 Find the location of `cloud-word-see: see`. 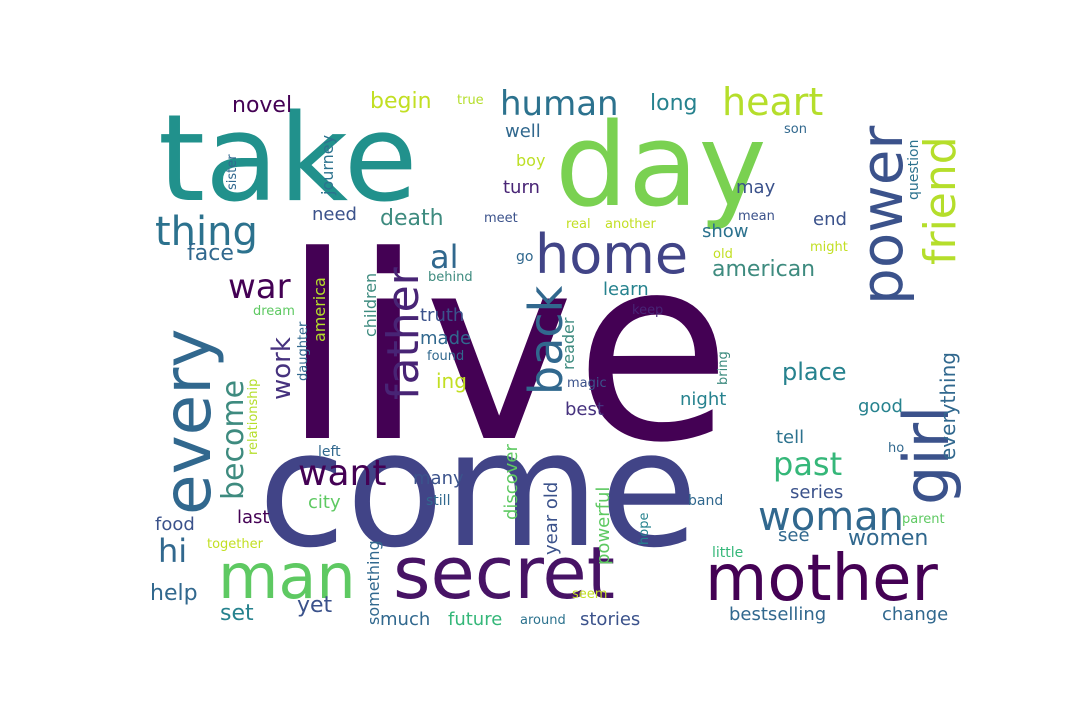

cloud-word-see: see is located at coordinates (794, 535).